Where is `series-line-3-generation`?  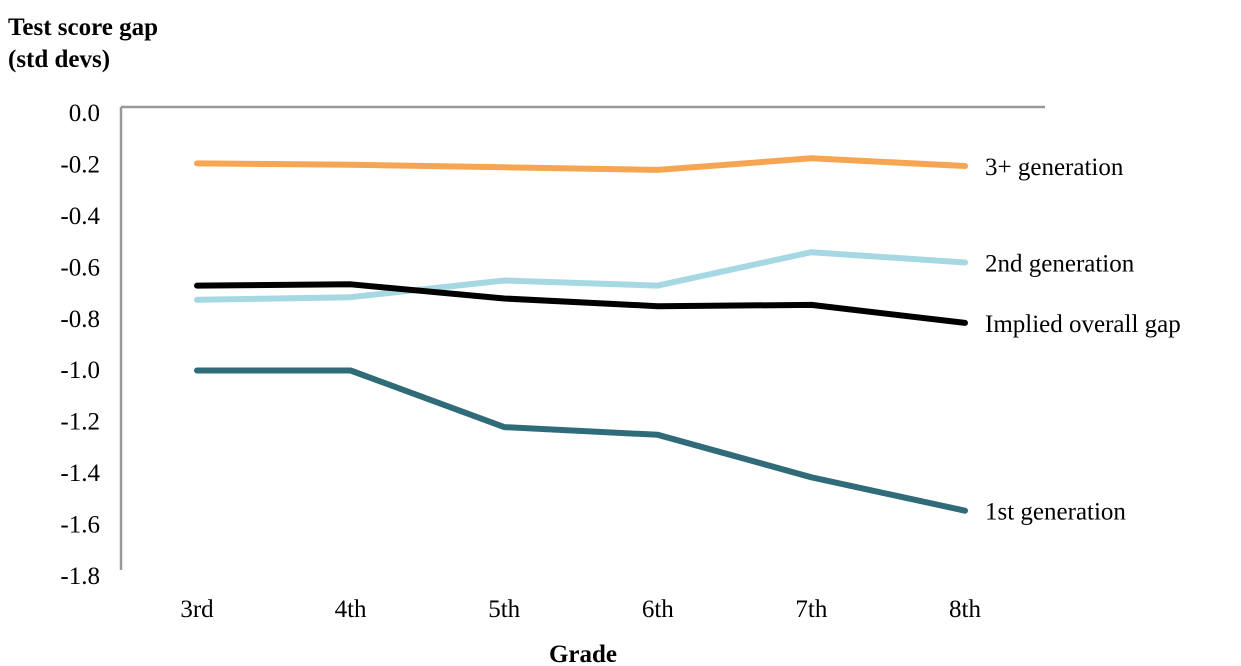 series-line-3-generation is located at coordinates (581, 164).